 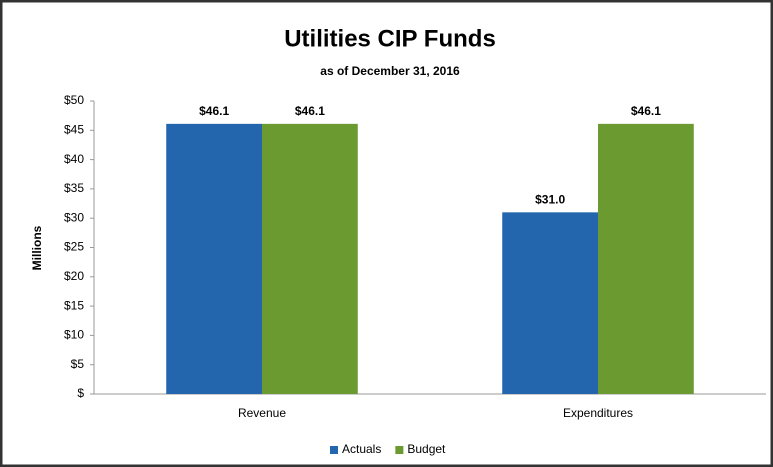 What do you see at coordinates (80, 393) in the screenshot?
I see `y-tick-label: $` at bounding box center [80, 393].